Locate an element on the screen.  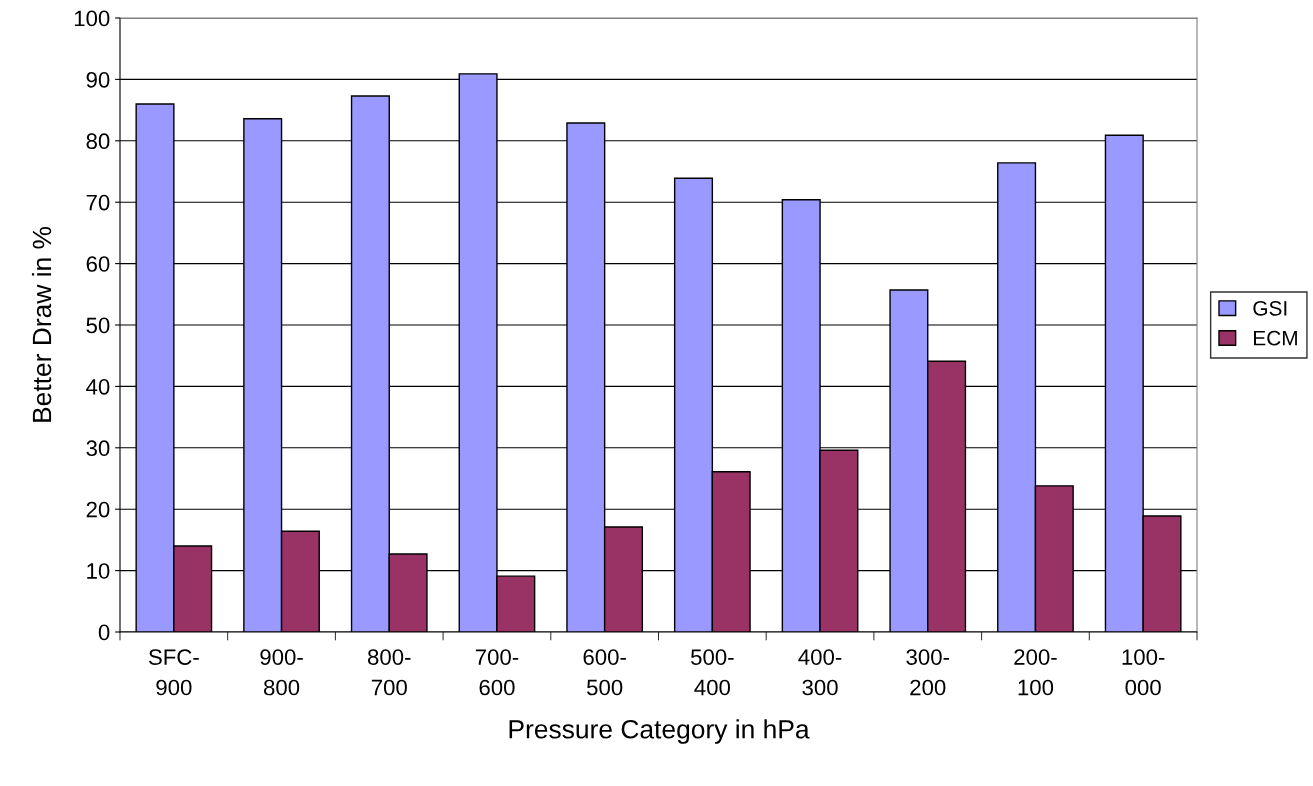
legend-label: GSI is located at coordinates (1270, 308).